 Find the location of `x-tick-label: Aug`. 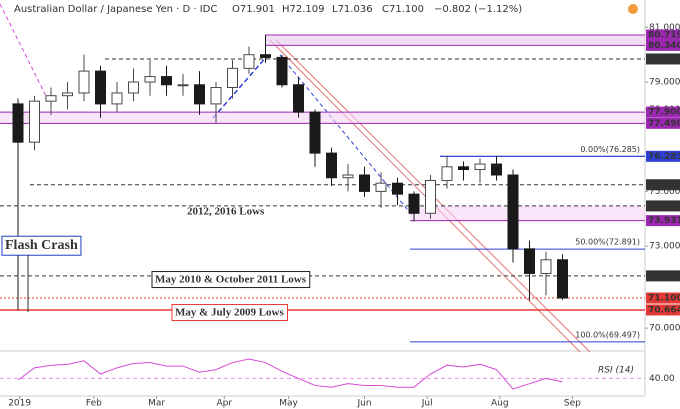

x-tick-label: Aug is located at coordinates (500, 404).